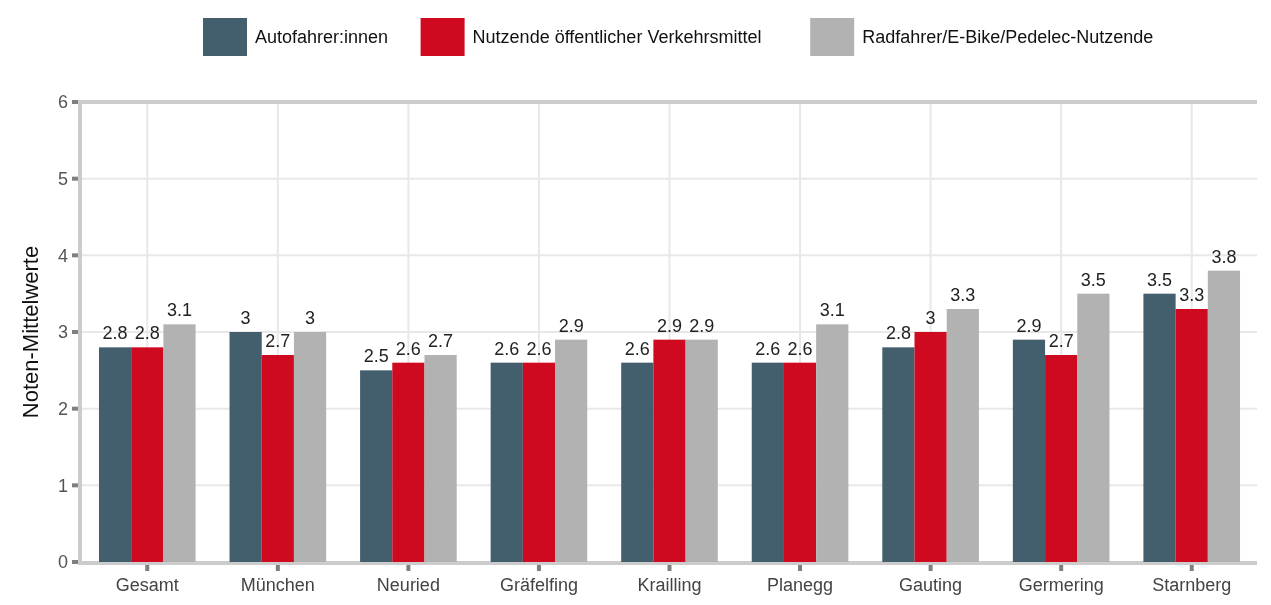  What do you see at coordinates (408, 585) in the screenshot?
I see `x-tick-label: Neuried` at bounding box center [408, 585].